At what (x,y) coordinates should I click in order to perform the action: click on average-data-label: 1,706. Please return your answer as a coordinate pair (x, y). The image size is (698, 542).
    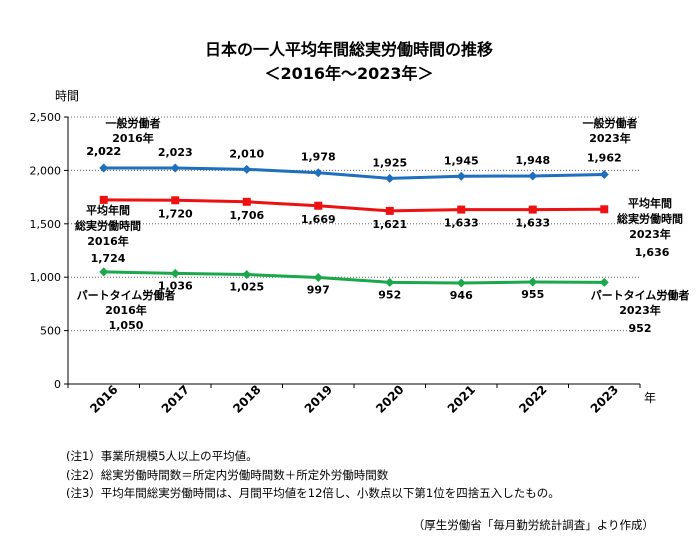
    Looking at the image, I should click on (246, 215).